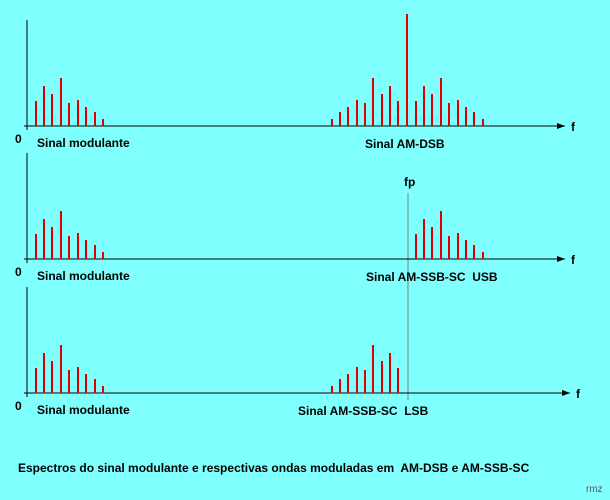  I want to click on modulated-label: Sinal AM-SSB-SC USB, so click(432, 277).